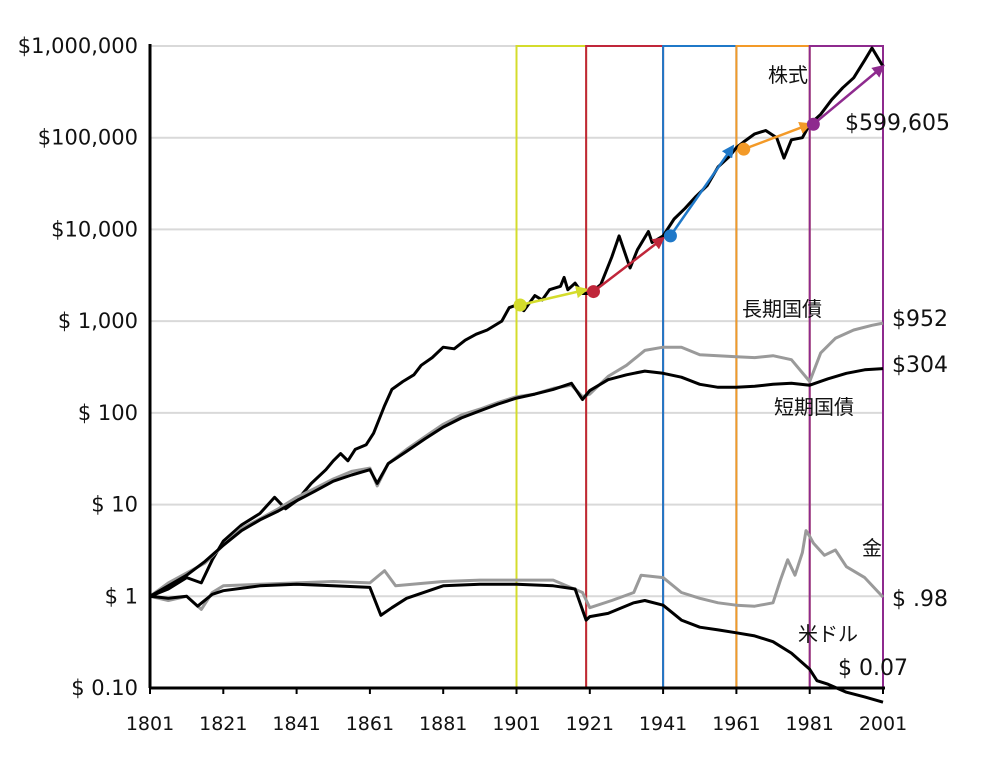  What do you see at coordinates (370, 724) in the screenshot?
I see `x-tick-label: 1861` at bounding box center [370, 724].